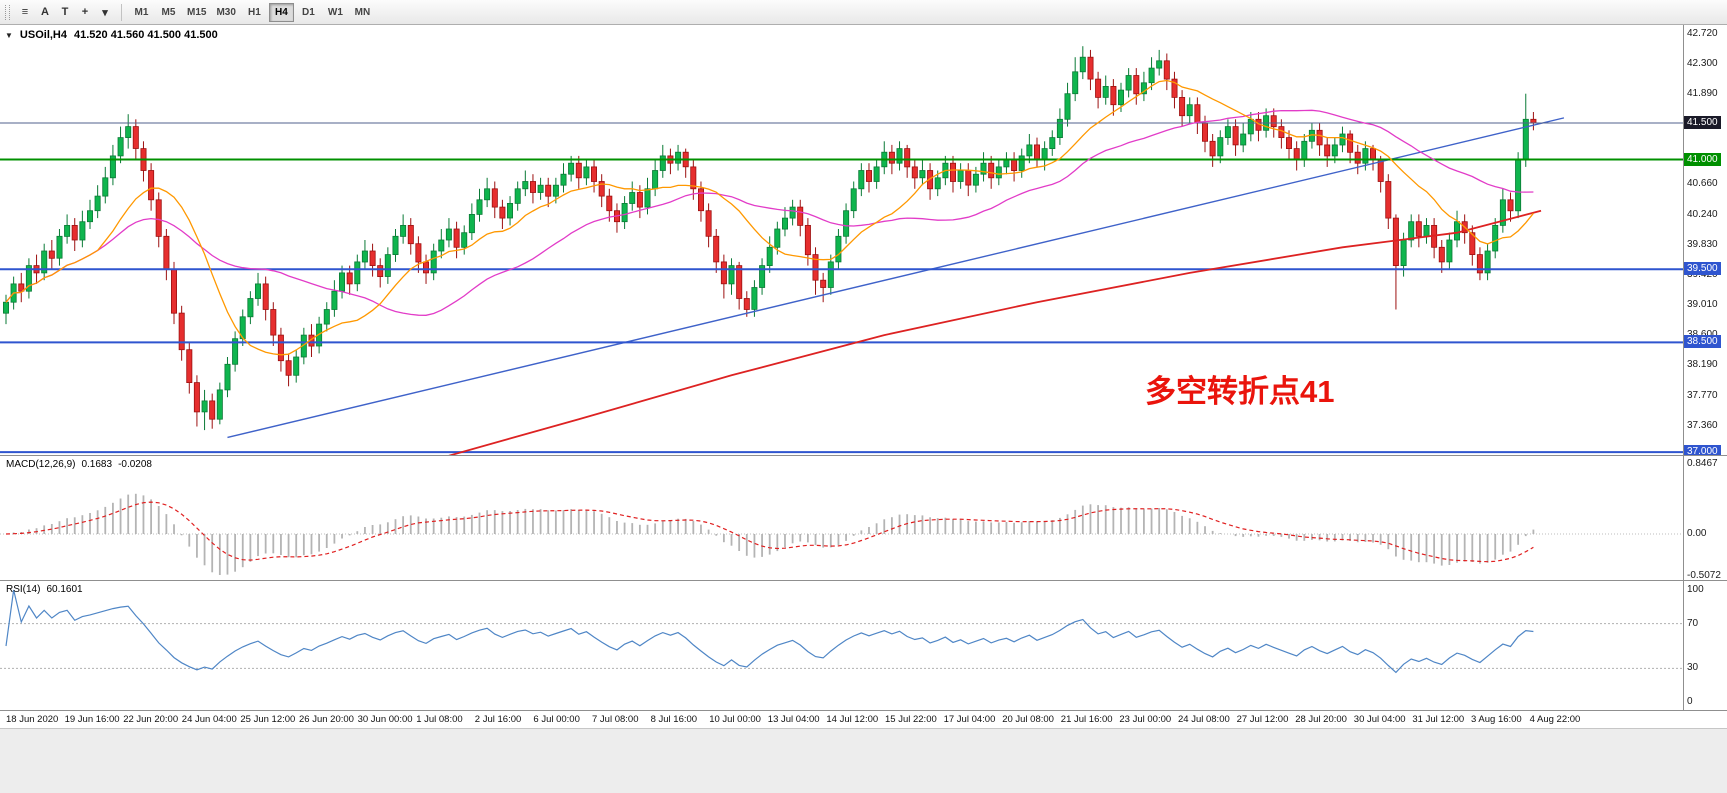 The height and width of the screenshot is (793, 1727). What do you see at coordinates (1693, 668) in the screenshot?
I see `rsi-axis-tick: 30` at bounding box center [1693, 668].